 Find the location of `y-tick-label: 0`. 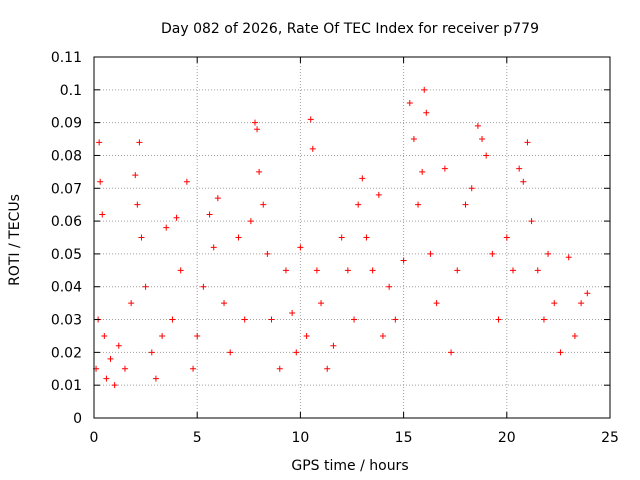

y-tick-label: 0 is located at coordinates (77, 419).